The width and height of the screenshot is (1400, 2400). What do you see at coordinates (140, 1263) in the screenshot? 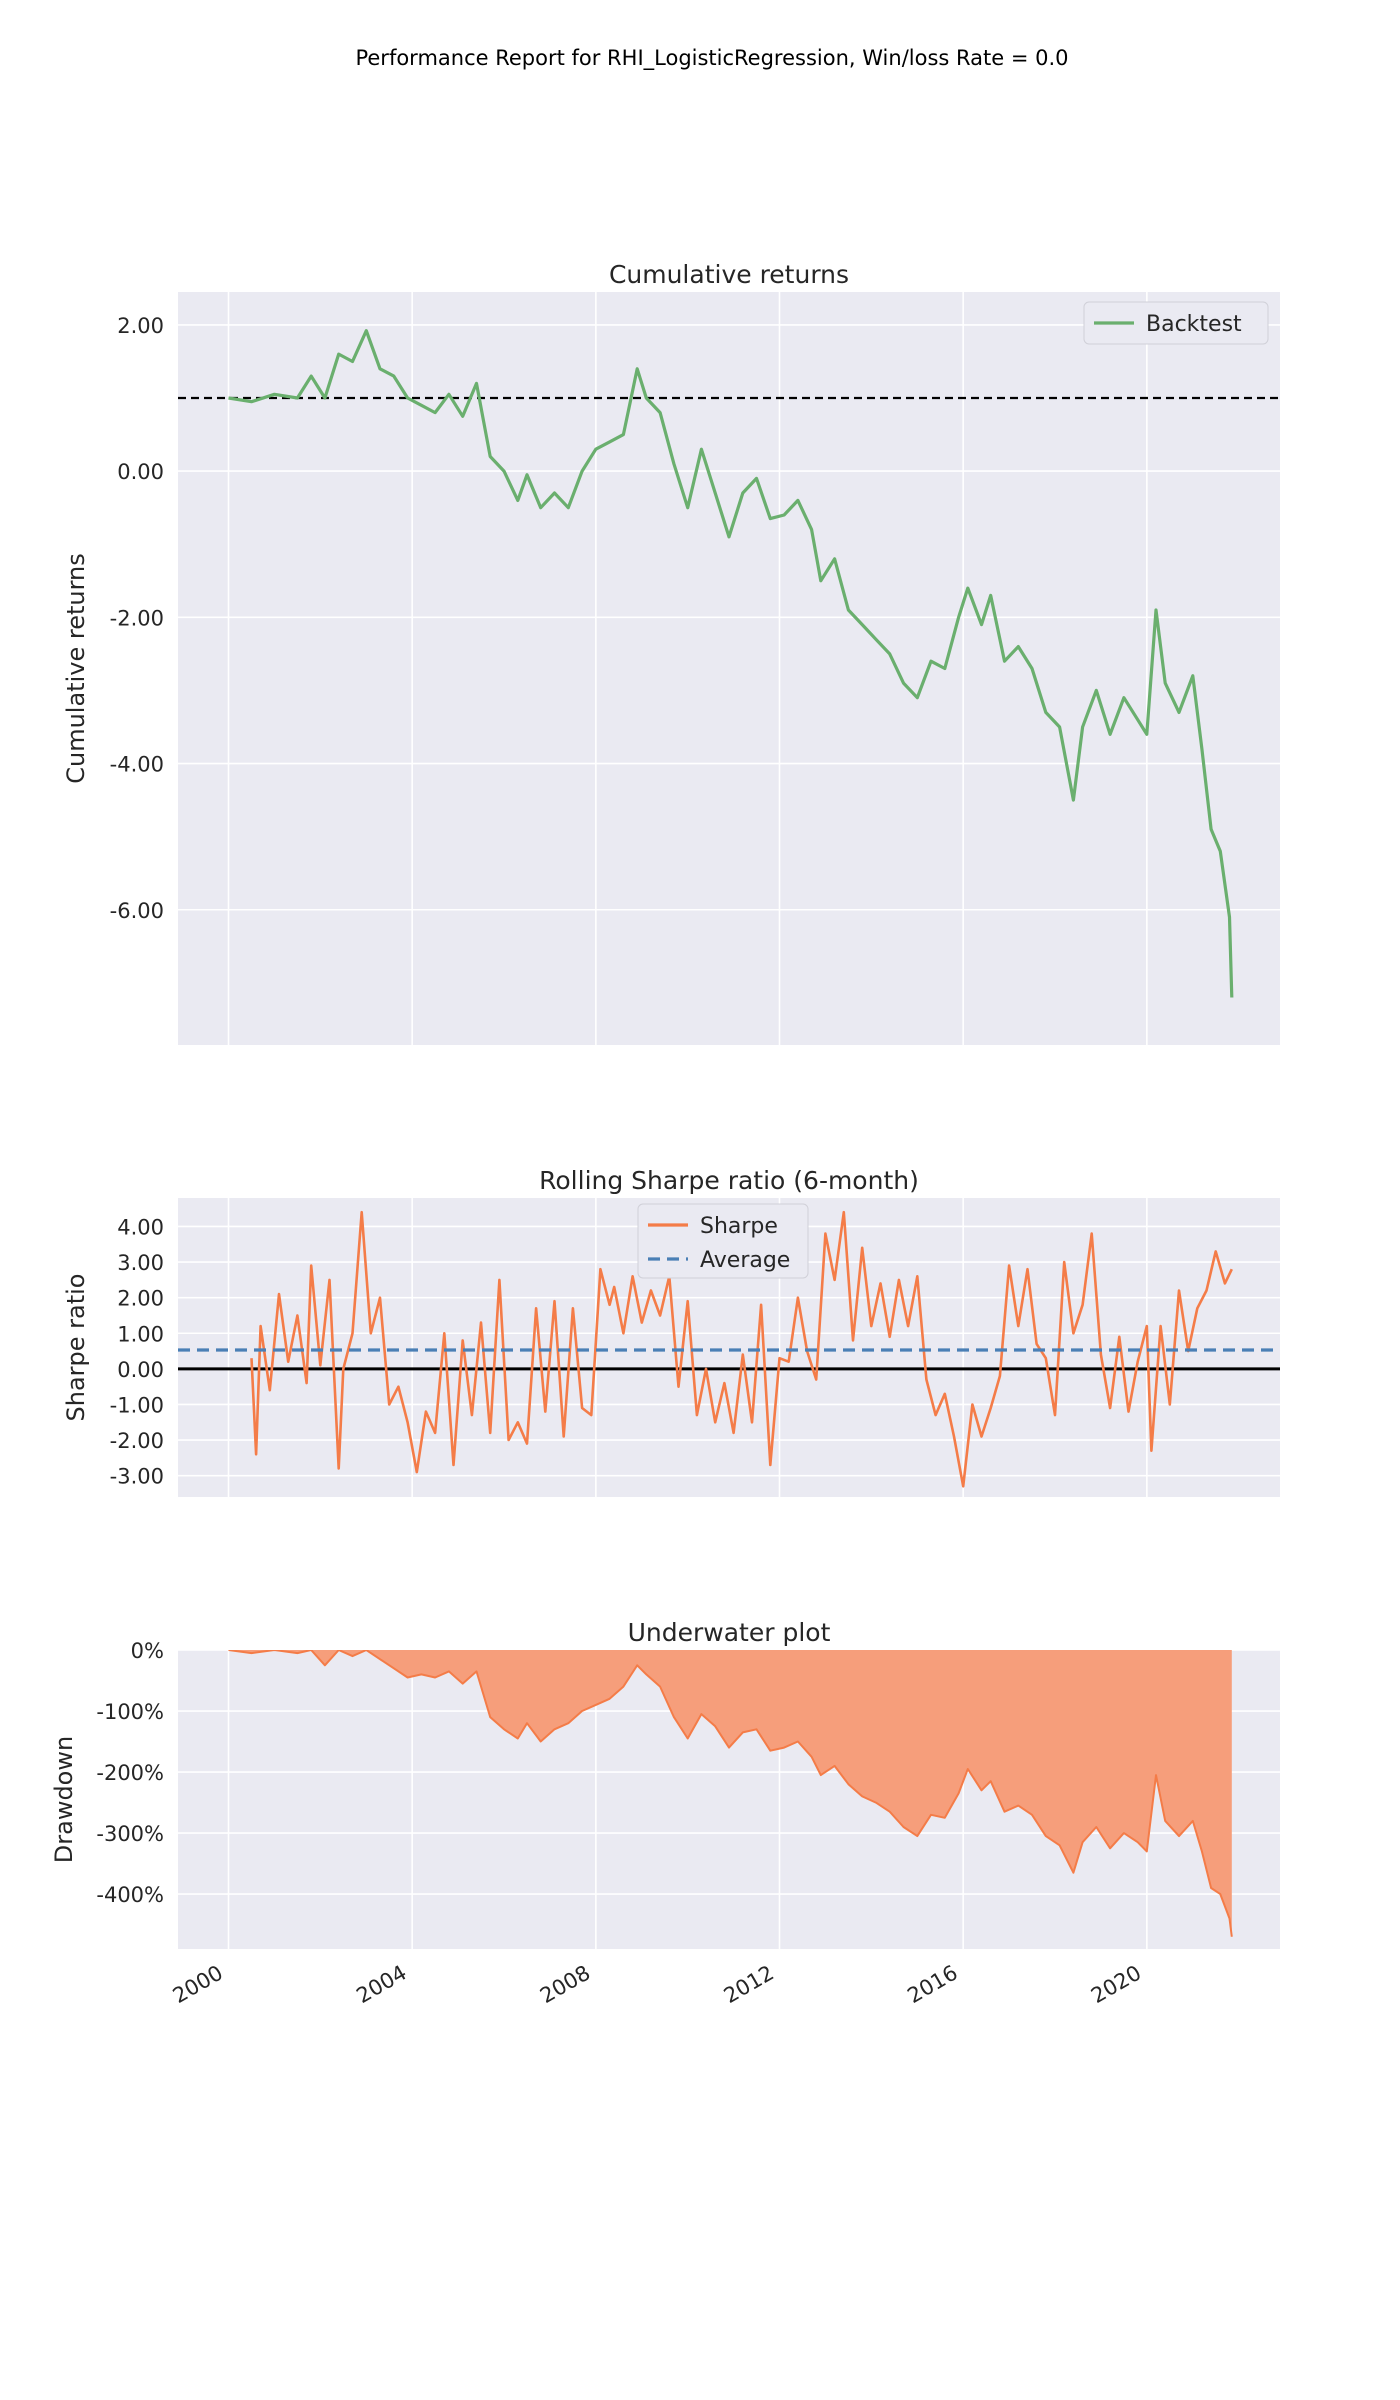
I see `rolling-sharpe-ytick-label: 3.00` at bounding box center [140, 1263].